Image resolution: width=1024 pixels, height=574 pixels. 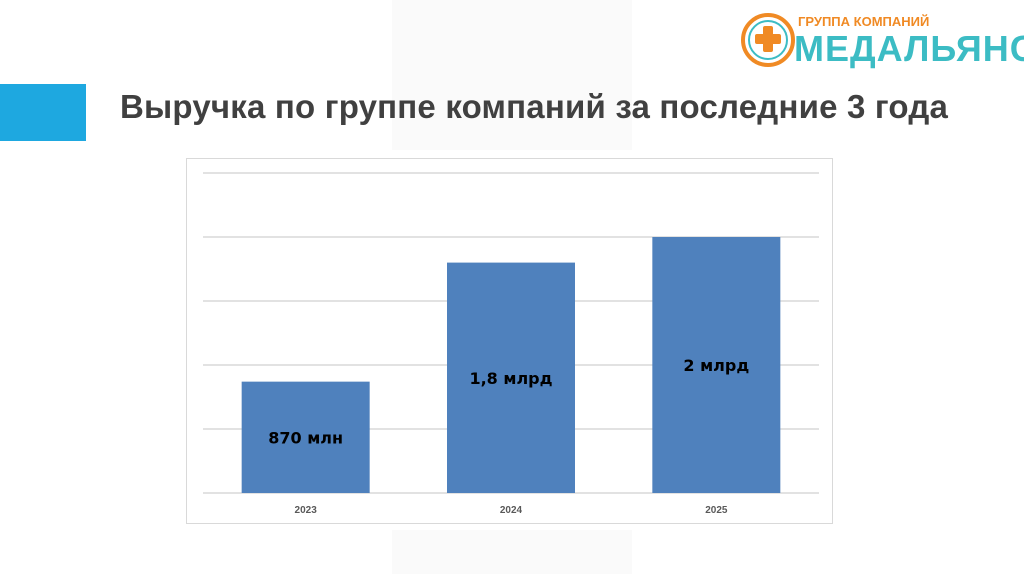 I want to click on data-label: 1,8 млрд, so click(x=510, y=378).